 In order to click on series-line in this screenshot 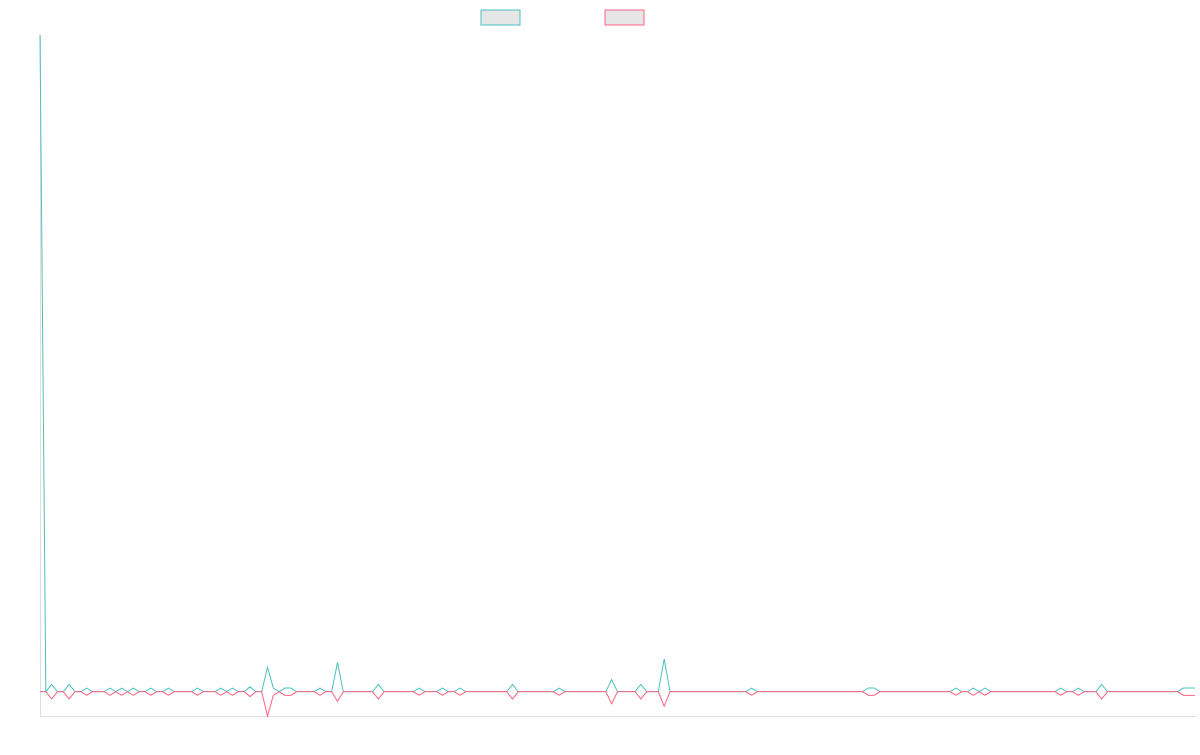, I will do `click(617, 704)`.